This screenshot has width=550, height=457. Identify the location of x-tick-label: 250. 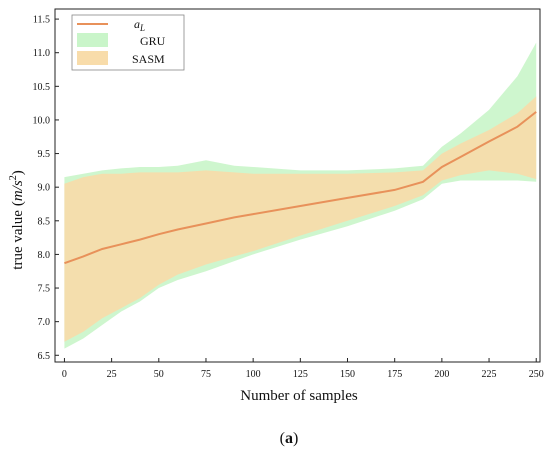
(536, 374).